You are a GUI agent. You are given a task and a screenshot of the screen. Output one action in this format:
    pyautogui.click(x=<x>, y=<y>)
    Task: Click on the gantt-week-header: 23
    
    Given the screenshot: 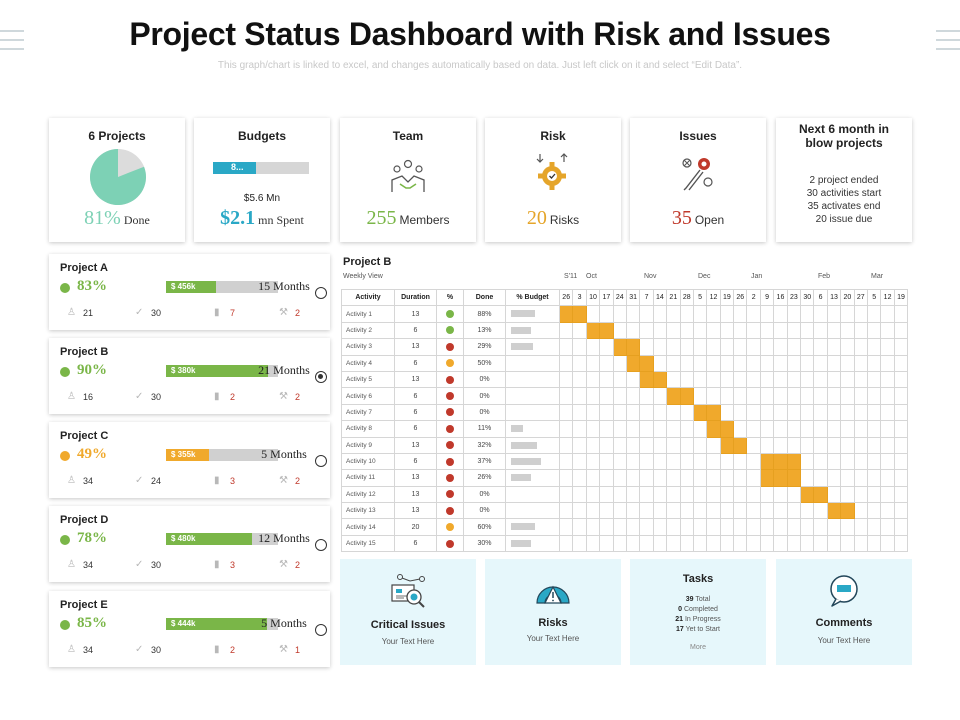 What is the action you would take?
    pyautogui.click(x=794, y=297)
    